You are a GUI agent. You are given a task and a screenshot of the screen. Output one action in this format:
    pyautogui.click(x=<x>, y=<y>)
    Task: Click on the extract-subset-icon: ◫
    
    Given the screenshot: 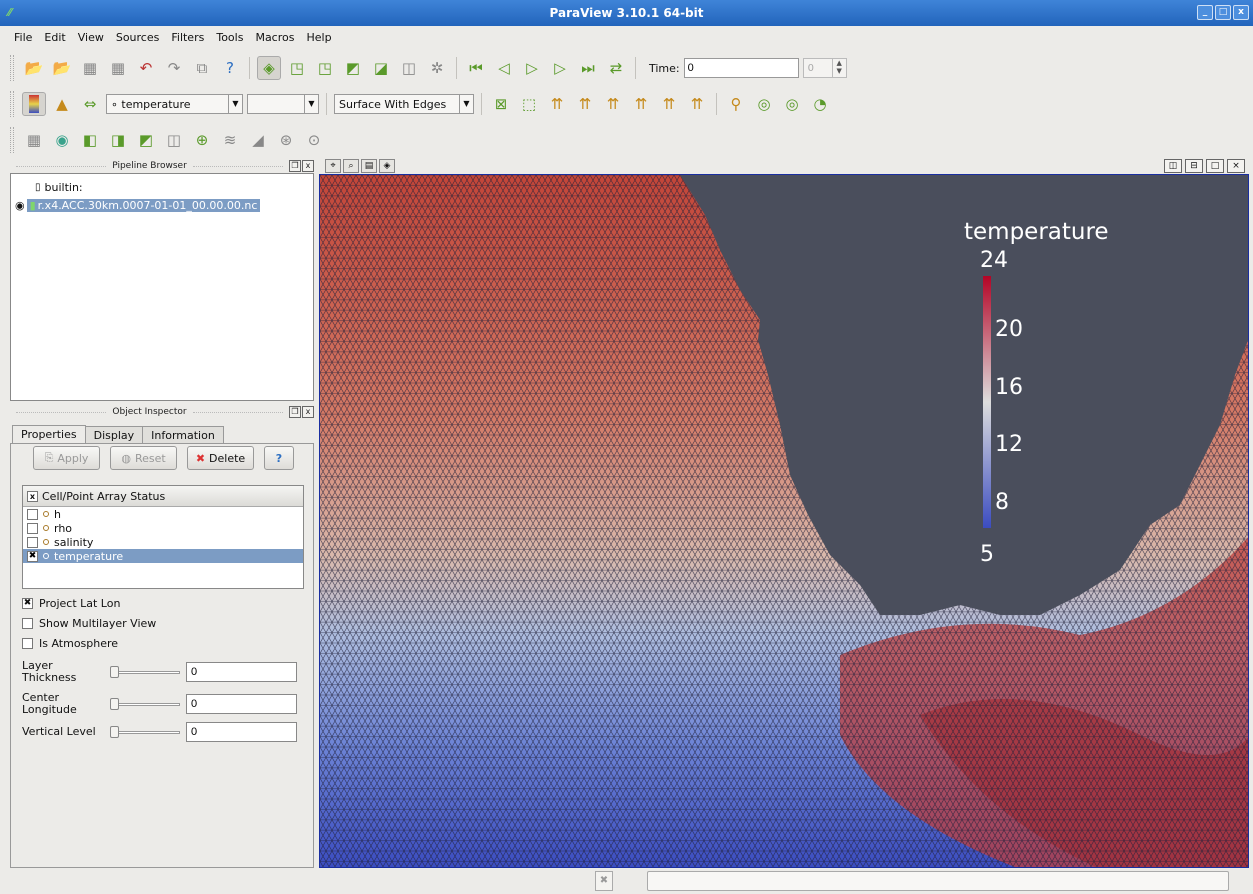 What is the action you would take?
    pyautogui.click(x=174, y=140)
    